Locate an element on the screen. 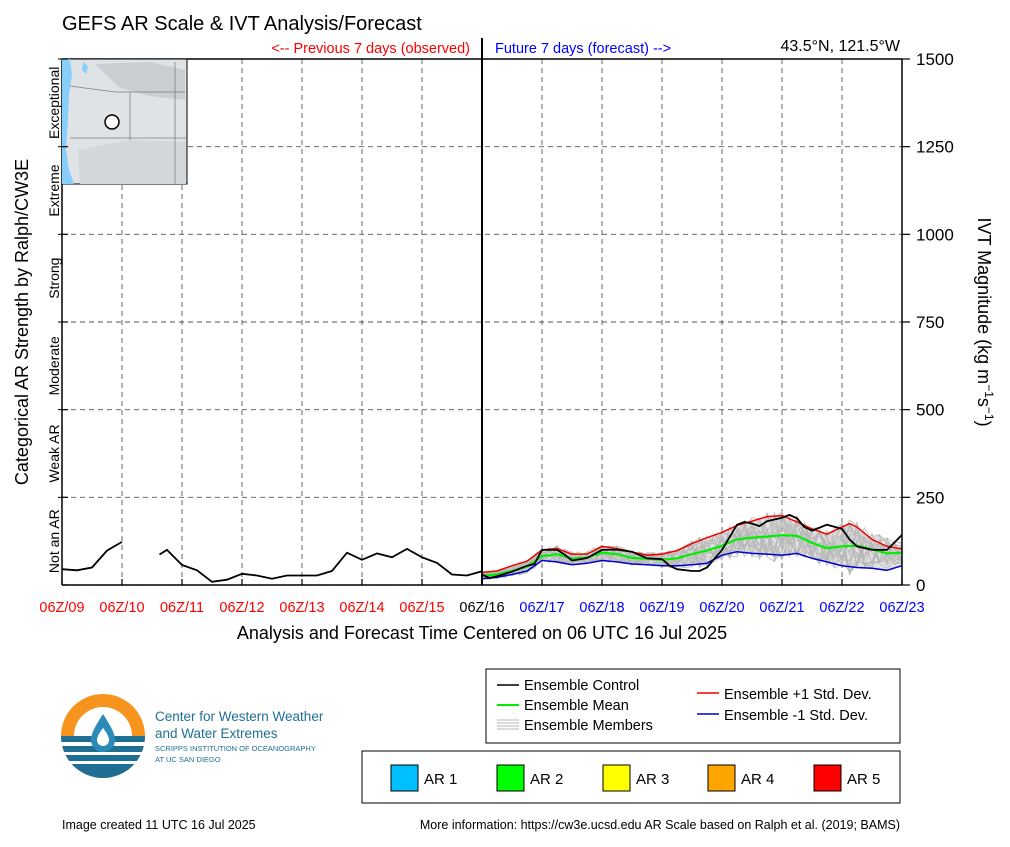  x-tick-label: 06Z/18 is located at coordinates (601, 608).